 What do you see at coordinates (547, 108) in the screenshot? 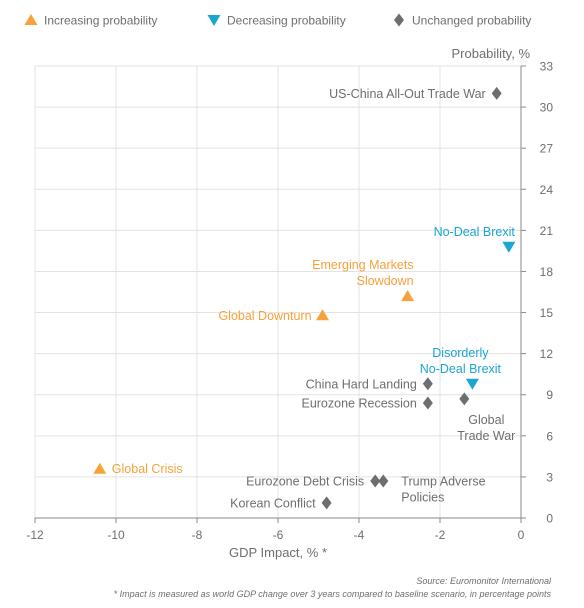
I see `y-tick-label: 30` at bounding box center [547, 108].